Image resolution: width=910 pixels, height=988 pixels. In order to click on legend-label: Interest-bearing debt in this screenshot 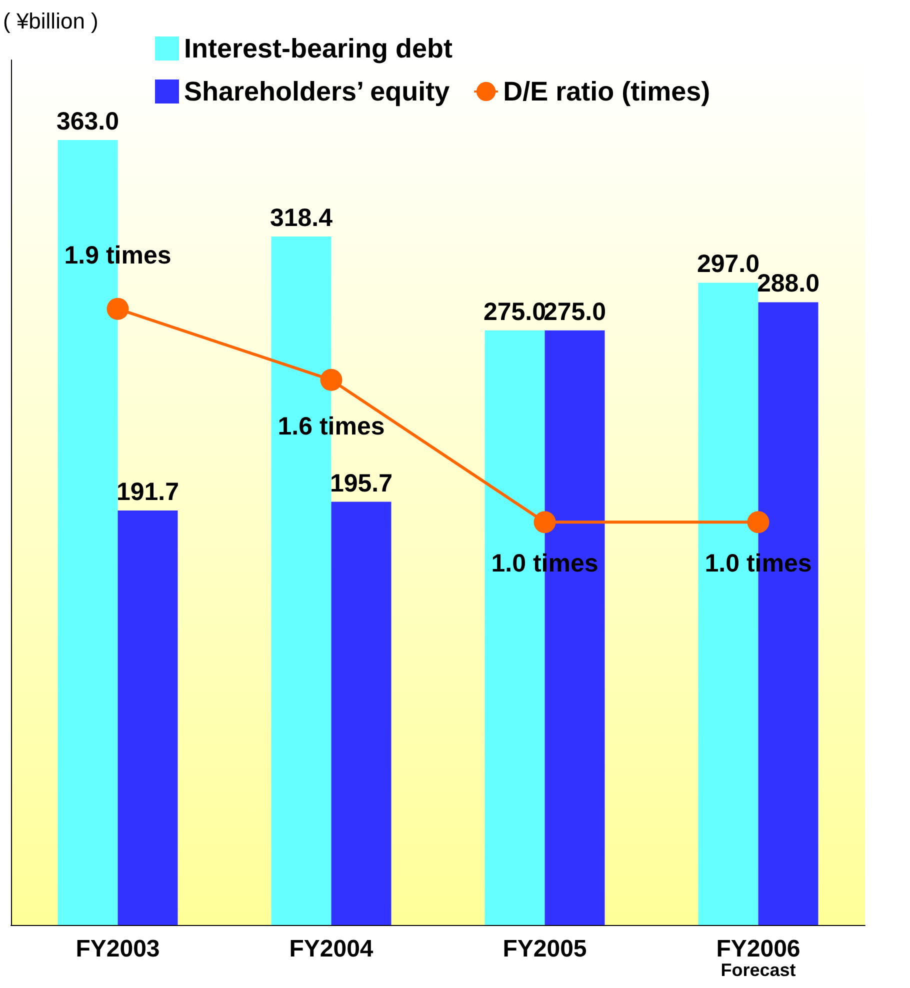, I will do `click(318, 49)`.